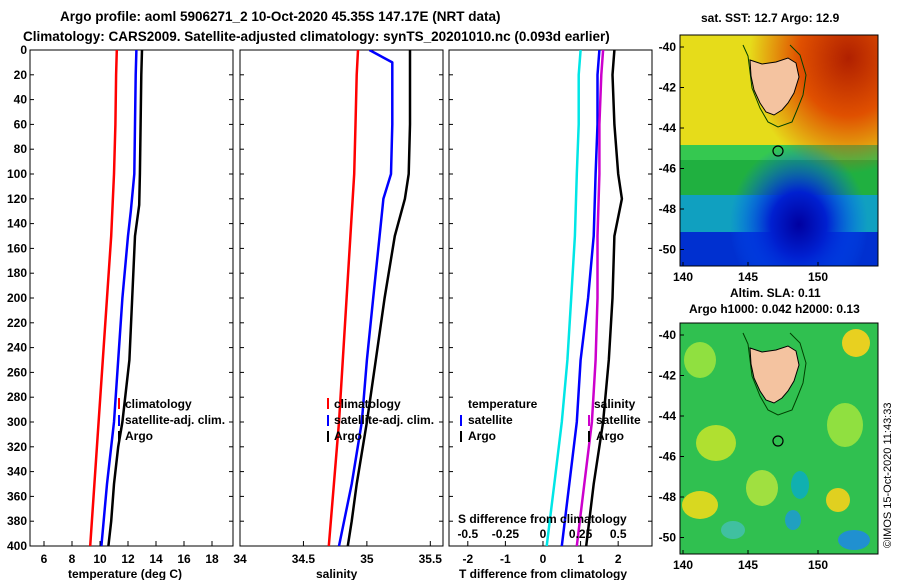  I want to click on difference-x-axis: -2 -1 0 1 2 -0.5 -0.25 0 0.25 0.5, so click(541, 546).